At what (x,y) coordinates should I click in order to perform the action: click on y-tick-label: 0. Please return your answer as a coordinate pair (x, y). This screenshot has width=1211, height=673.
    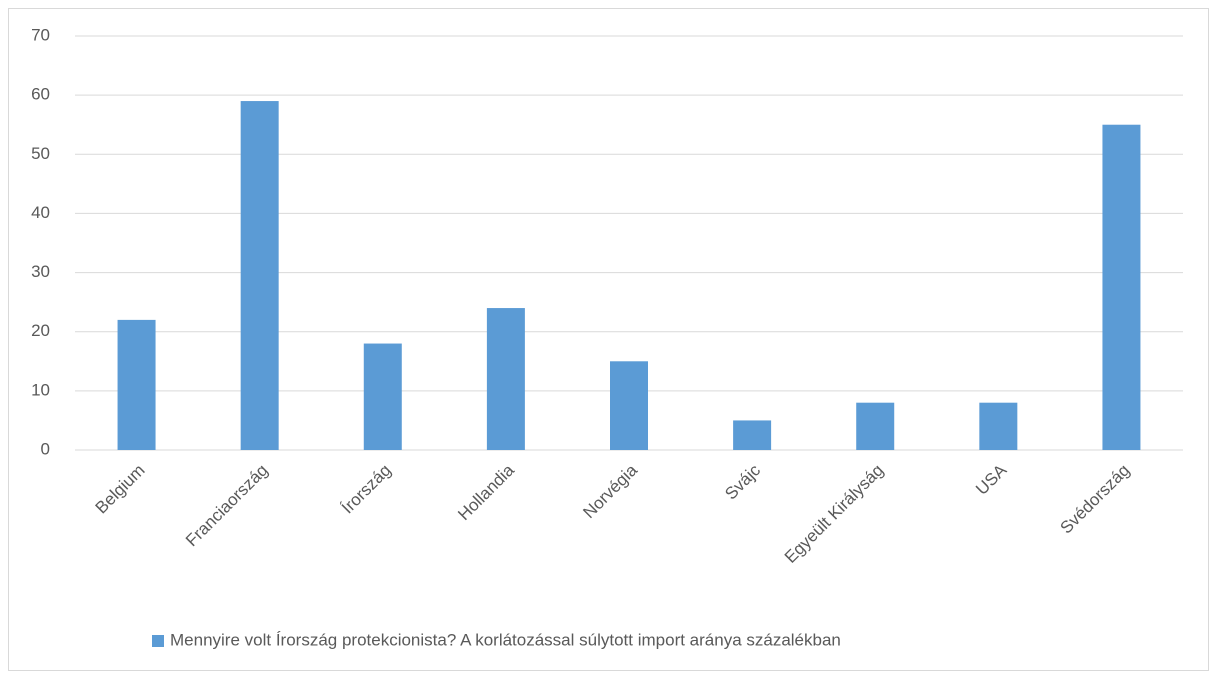
    Looking at the image, I should click on (45, 448).